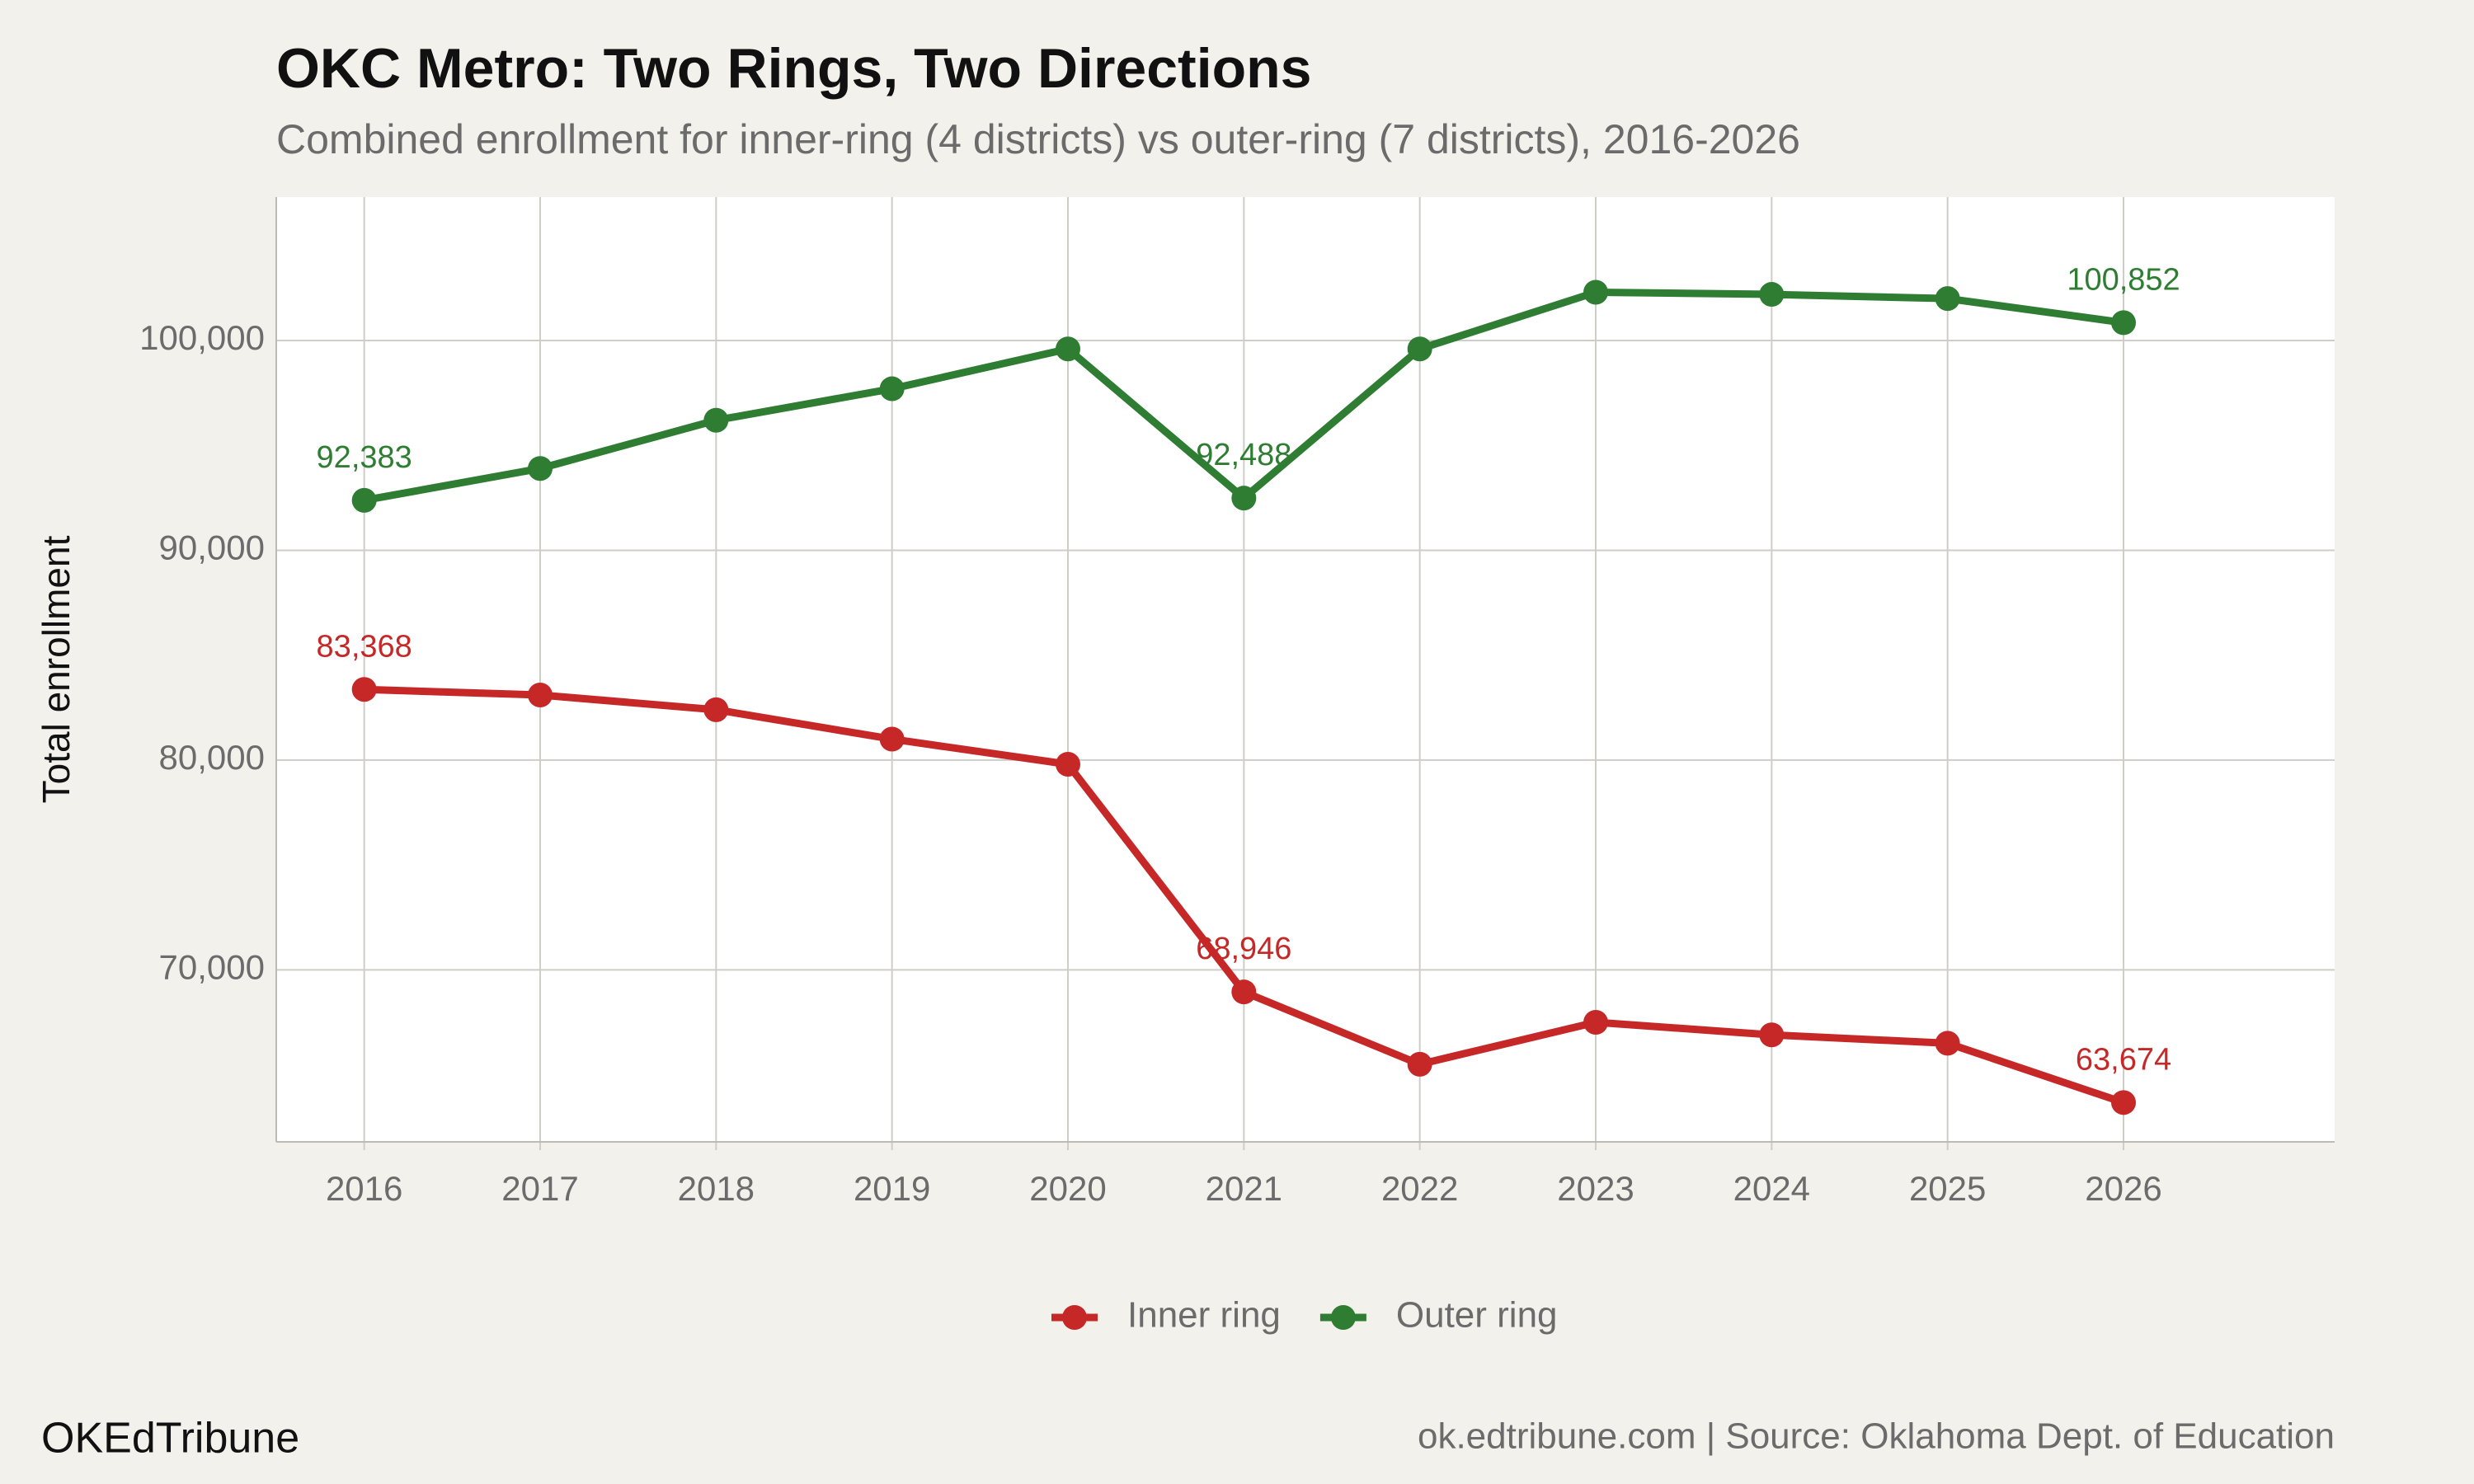 The height and width of the screenshot is (1484, 2474). Describe the element at coordinates (2123, 1059) in the screenshot. I see `value-label: 63,674` at that location.